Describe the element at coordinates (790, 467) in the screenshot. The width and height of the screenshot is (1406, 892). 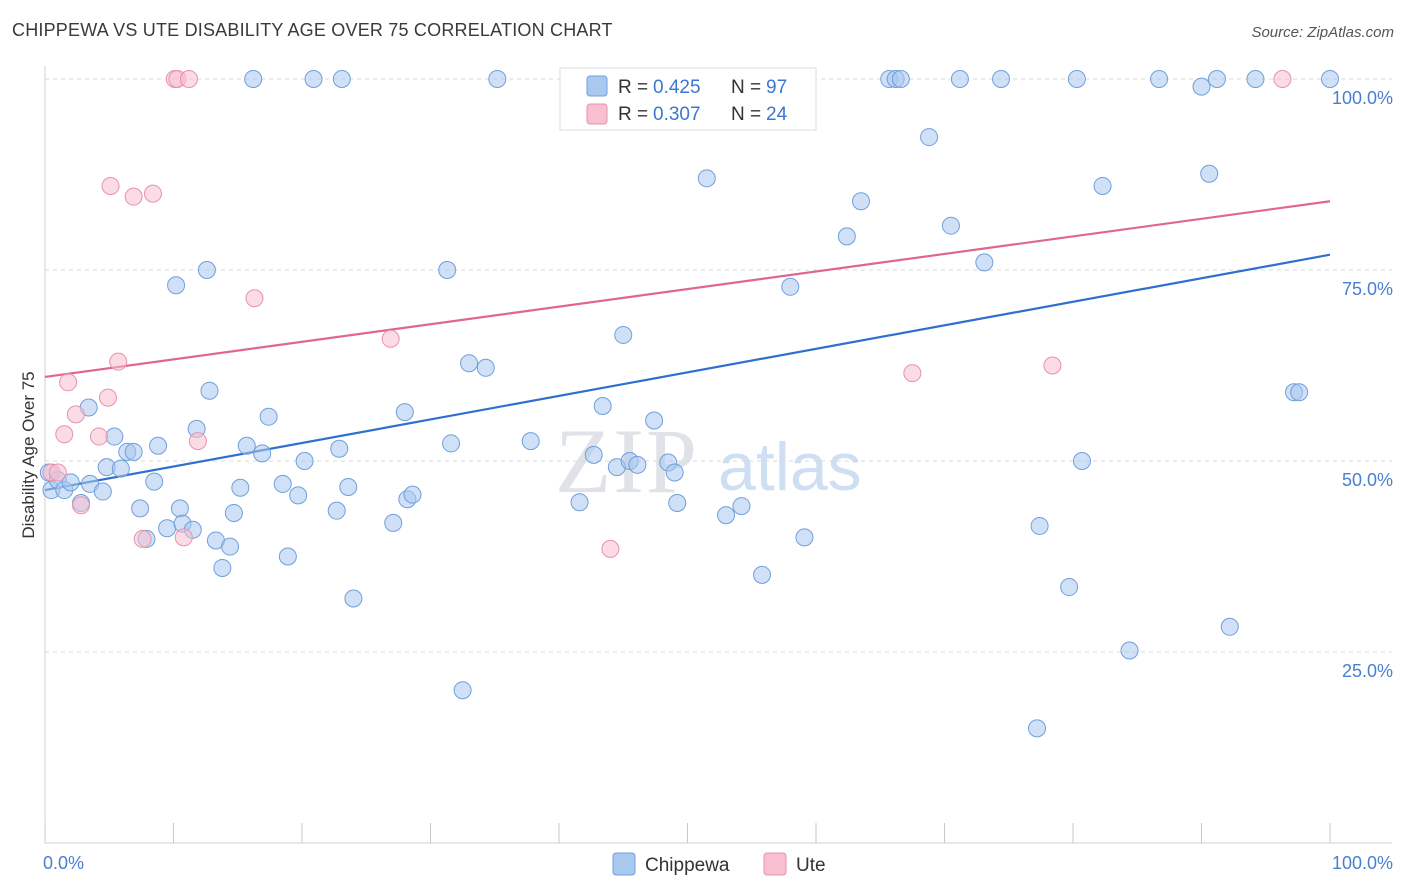
I see `watermark-atlas: atlas` at that location.